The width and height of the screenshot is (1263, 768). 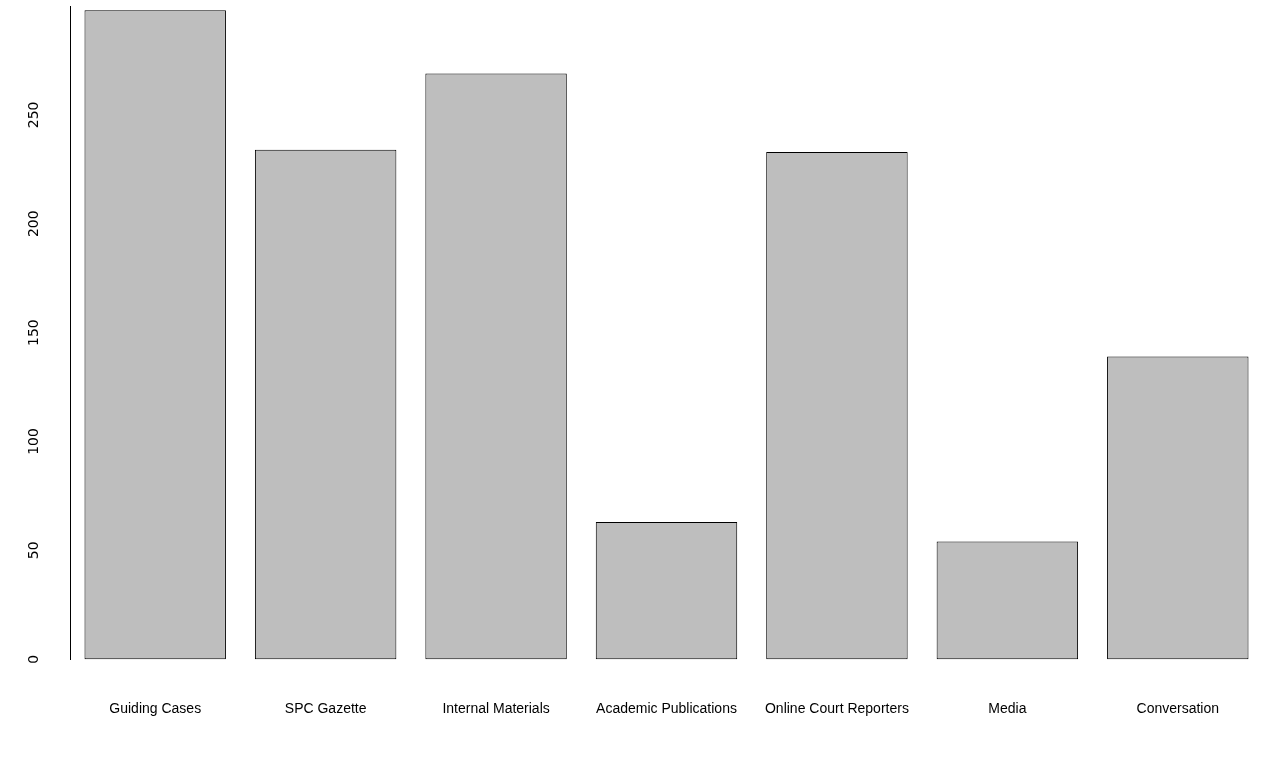 I want to click on x-tick-label: Online Court Reporters, so click(x=836, y=708).